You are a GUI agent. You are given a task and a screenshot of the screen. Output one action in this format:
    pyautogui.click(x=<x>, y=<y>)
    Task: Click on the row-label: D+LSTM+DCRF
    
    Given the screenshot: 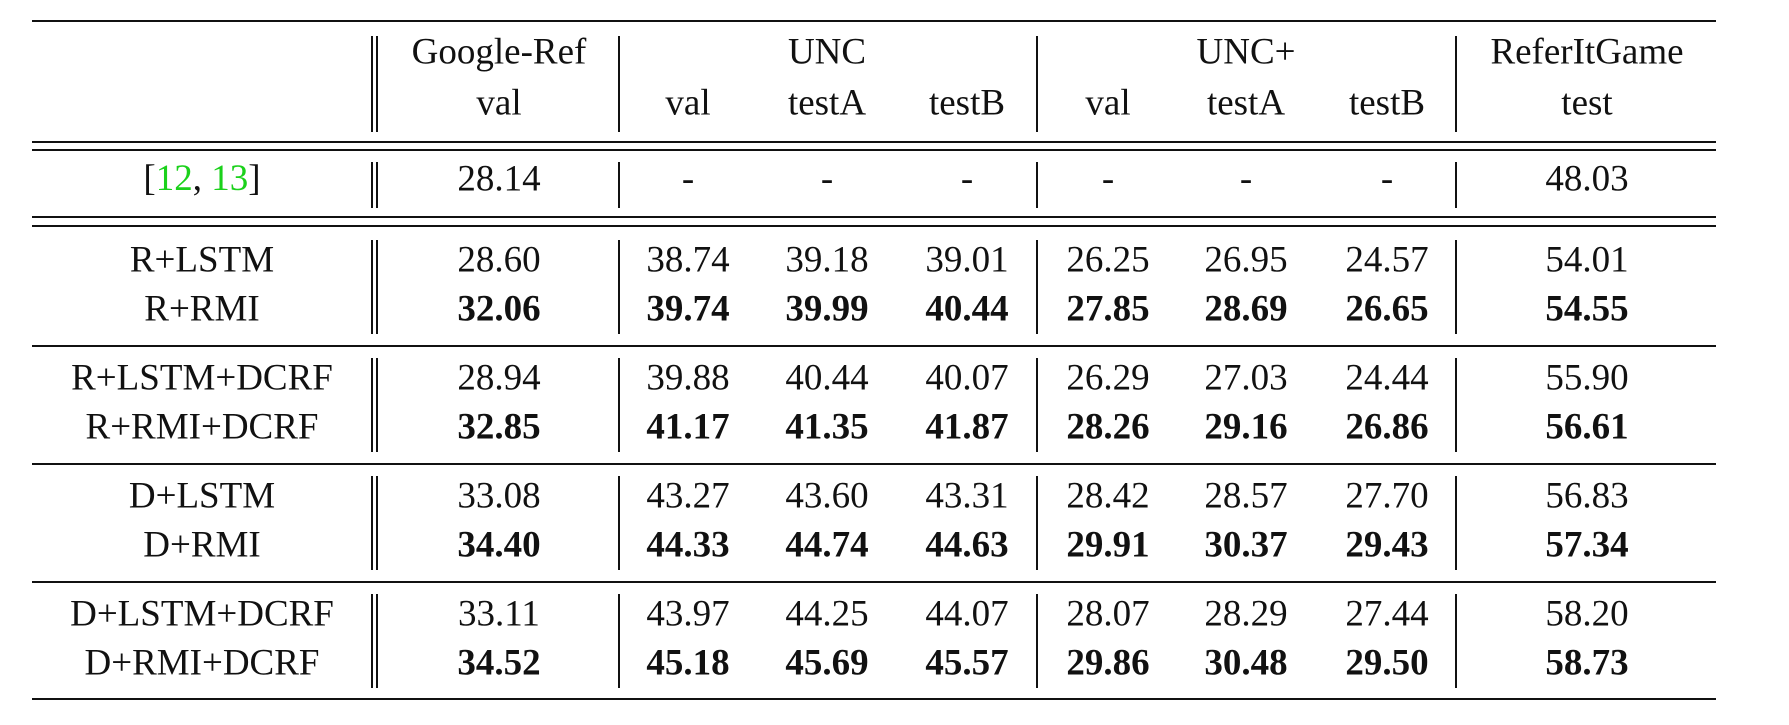 What is the action you would take?
    pyautogui.click(x=202, y=613)
    